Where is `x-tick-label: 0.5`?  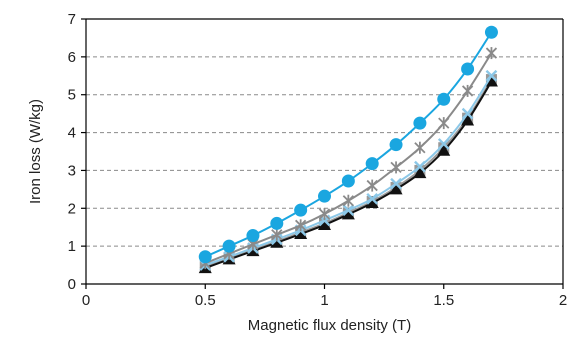
x-tick-label: 0.5 is located at coordinates (205, 300).